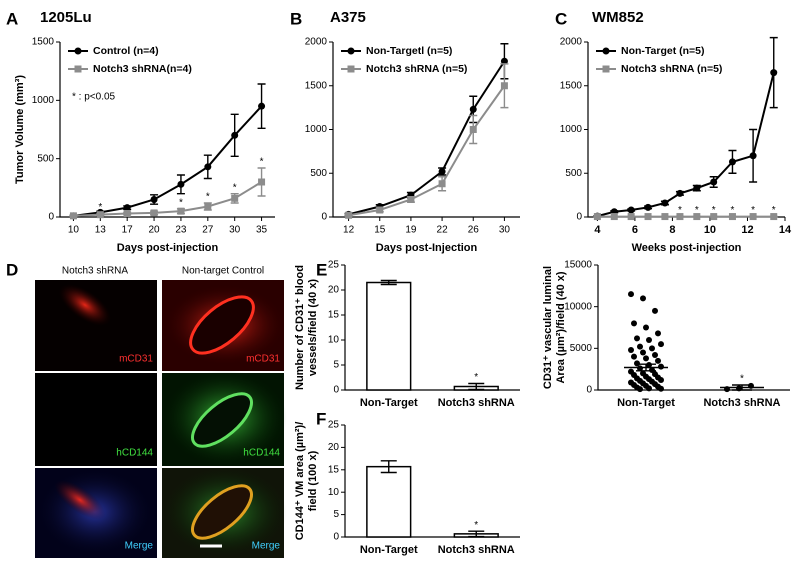 The height and width of the screenshot is (561, 800). I want to click on x-tick-label: 13, so click(101, 230).